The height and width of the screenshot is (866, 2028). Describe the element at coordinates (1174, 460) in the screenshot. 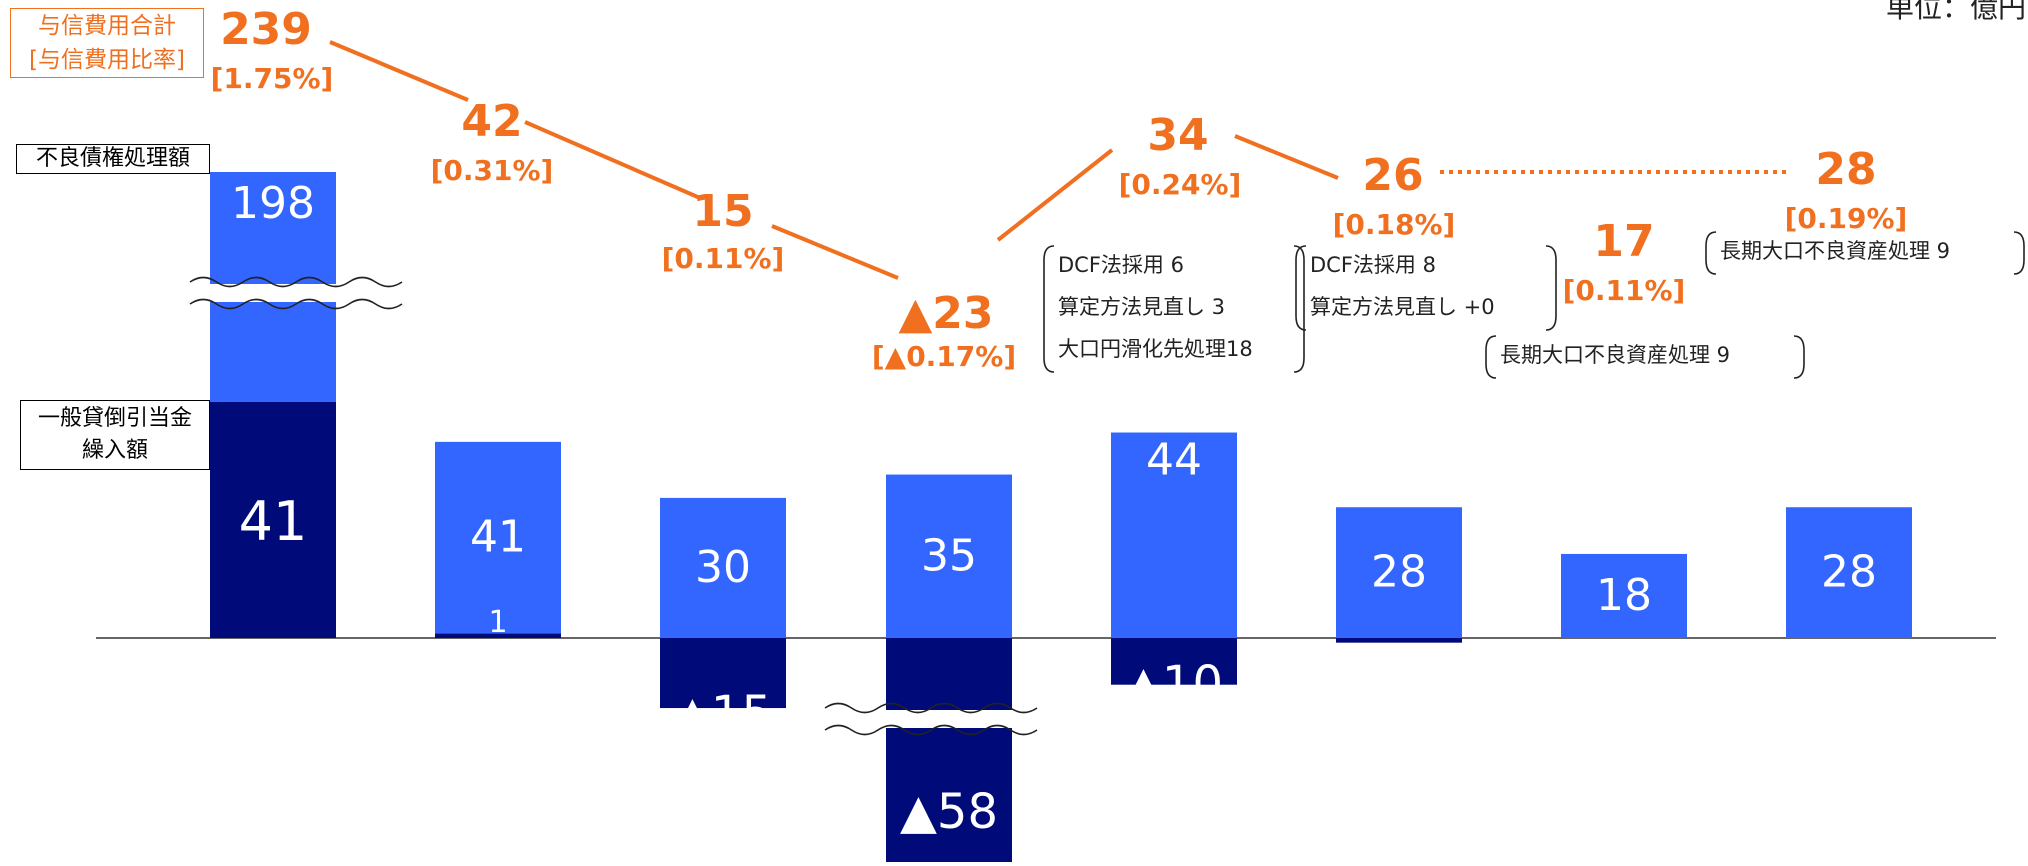

I see `npl-value-label: 44` at that location.